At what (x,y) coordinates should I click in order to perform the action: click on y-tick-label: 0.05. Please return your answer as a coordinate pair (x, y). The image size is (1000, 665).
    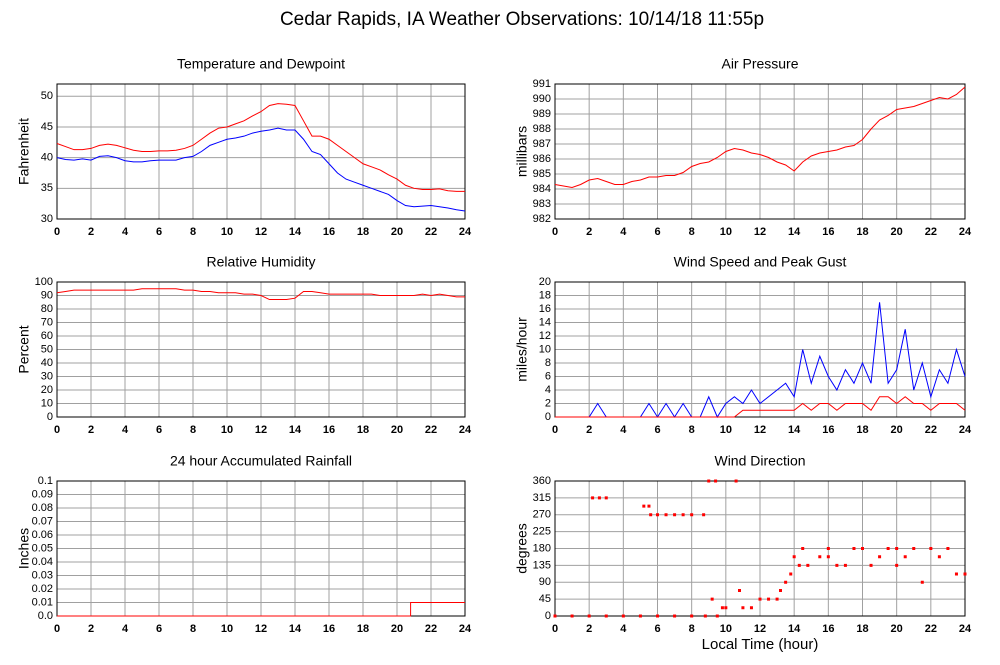
    Looking at the image, I should click on (42, 548).